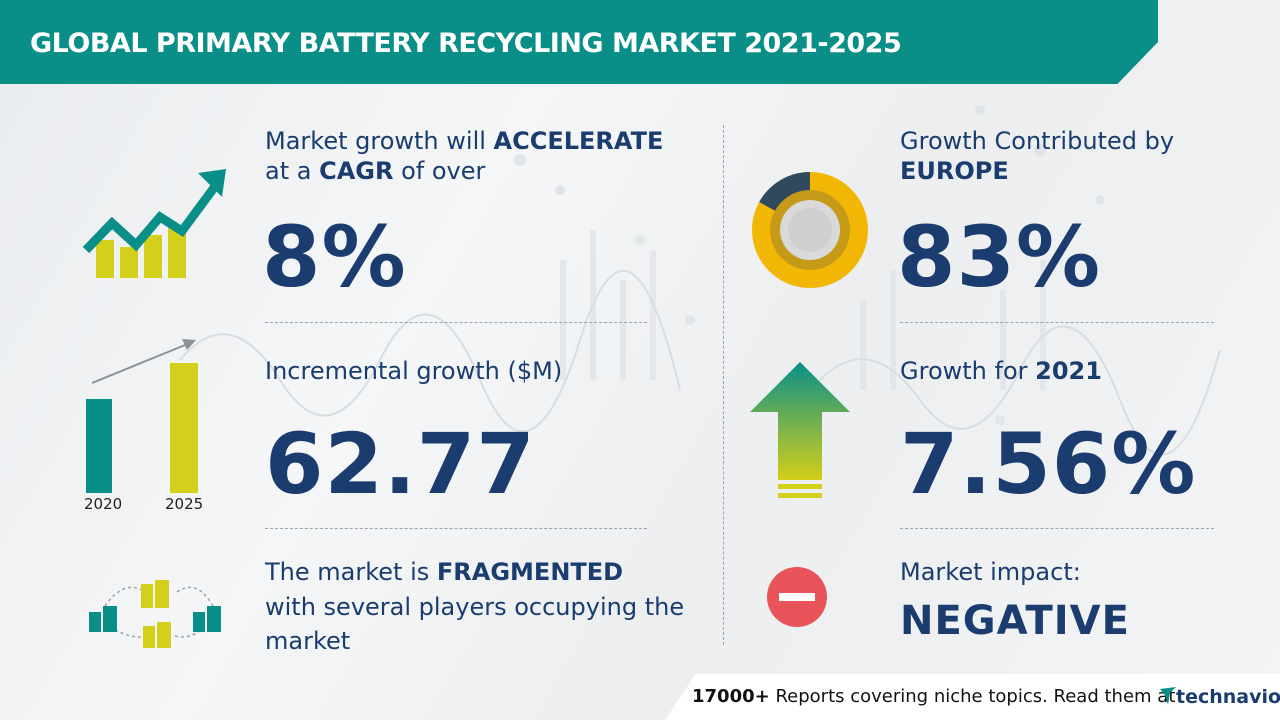  Describe the element at coordinates (375, 141) in the screenshot. I see `cagr-label-prefix: Market growth will` at that location.